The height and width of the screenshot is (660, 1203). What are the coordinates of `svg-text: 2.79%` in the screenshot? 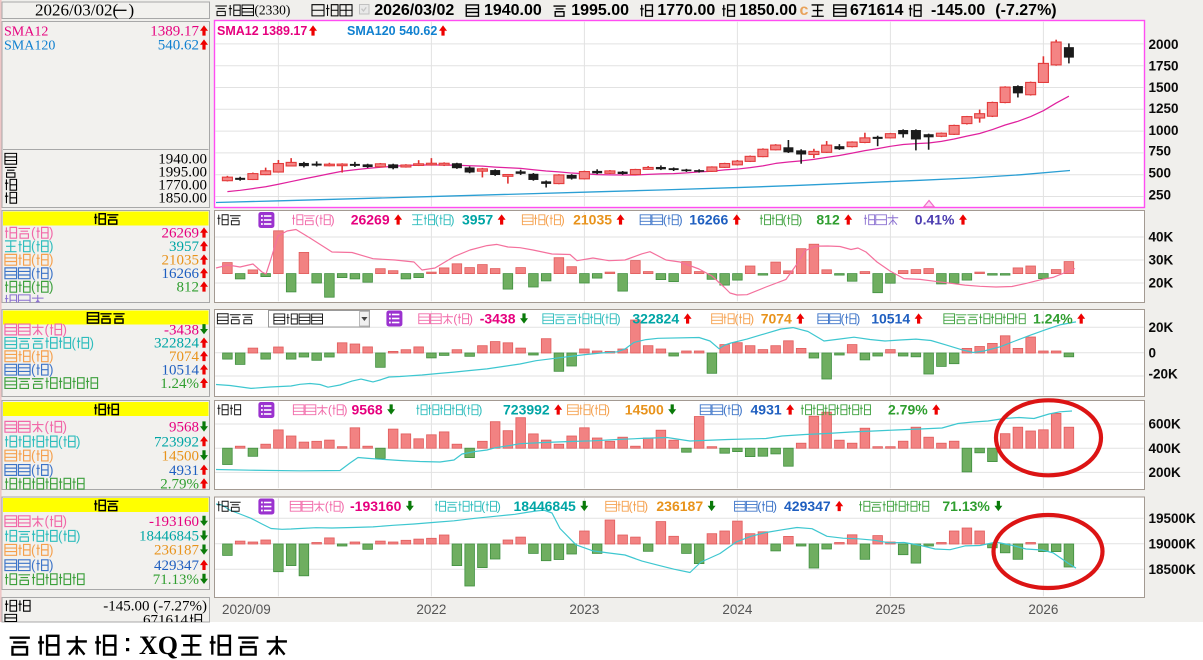 It's located at (908, 409).